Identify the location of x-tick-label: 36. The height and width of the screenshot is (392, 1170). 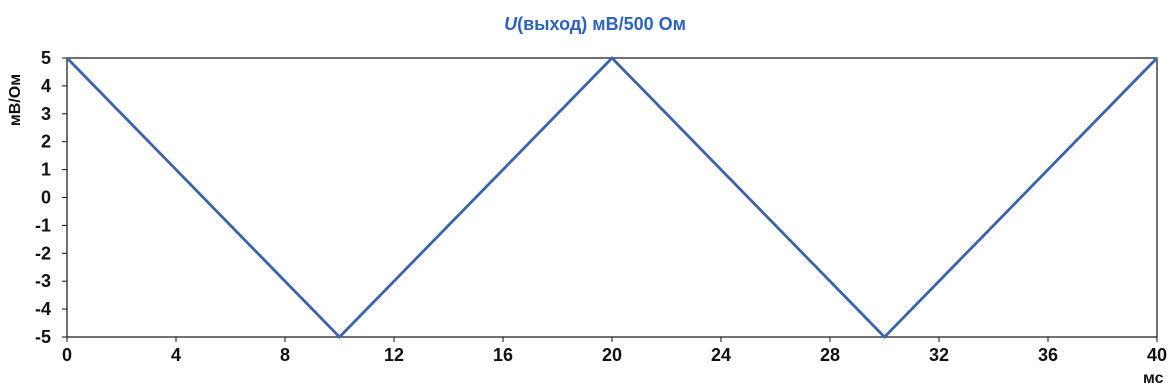
(1048, 355).